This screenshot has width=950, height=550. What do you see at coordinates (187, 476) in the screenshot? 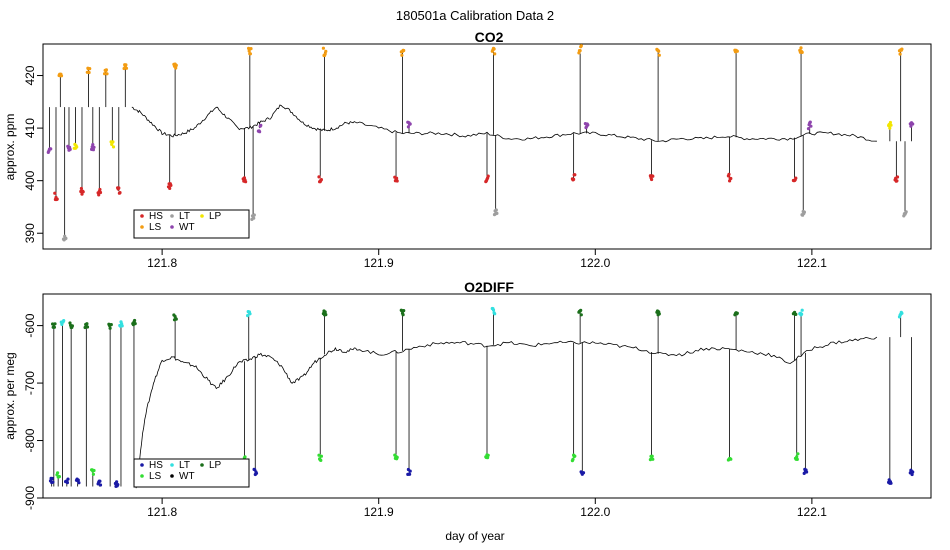
I see `o2diff-legend-label: WT` at bounding box center [187, 476].